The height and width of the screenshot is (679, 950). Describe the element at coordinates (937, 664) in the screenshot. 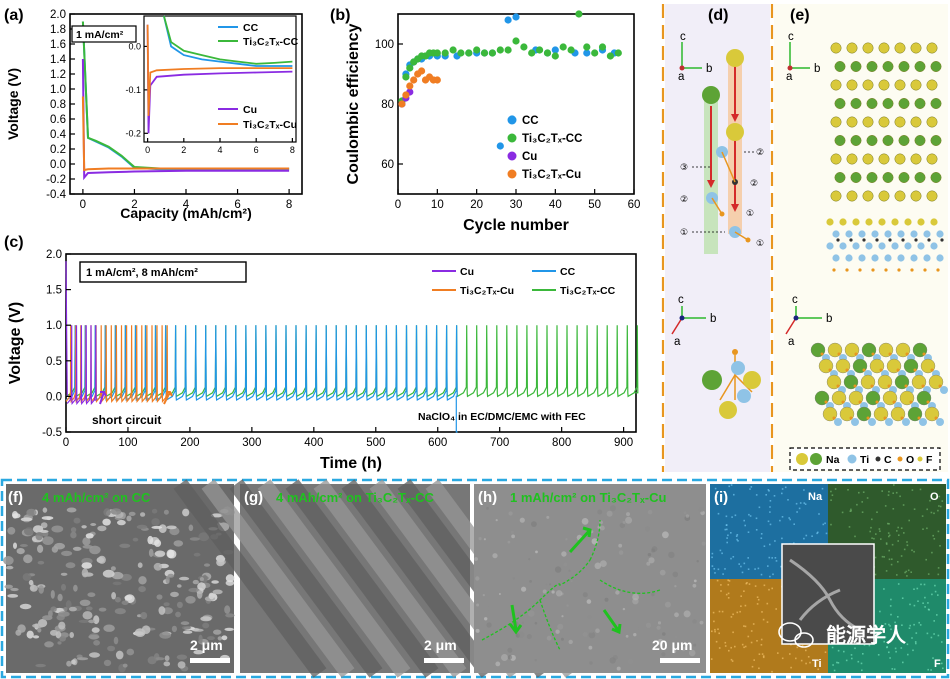

I see `eds-f-label: F` at that location.